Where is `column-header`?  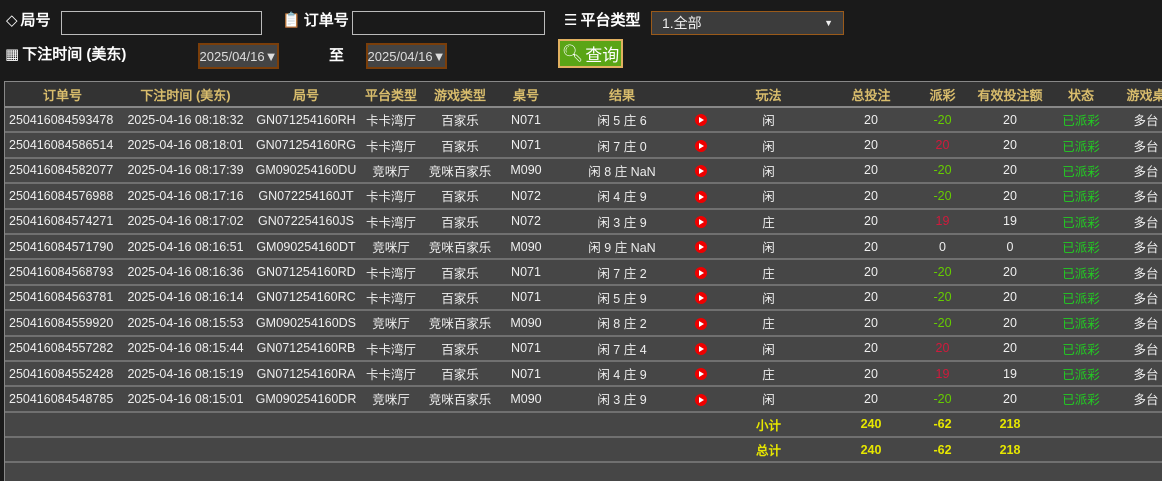
column-header is located at coordinates (701, 95).